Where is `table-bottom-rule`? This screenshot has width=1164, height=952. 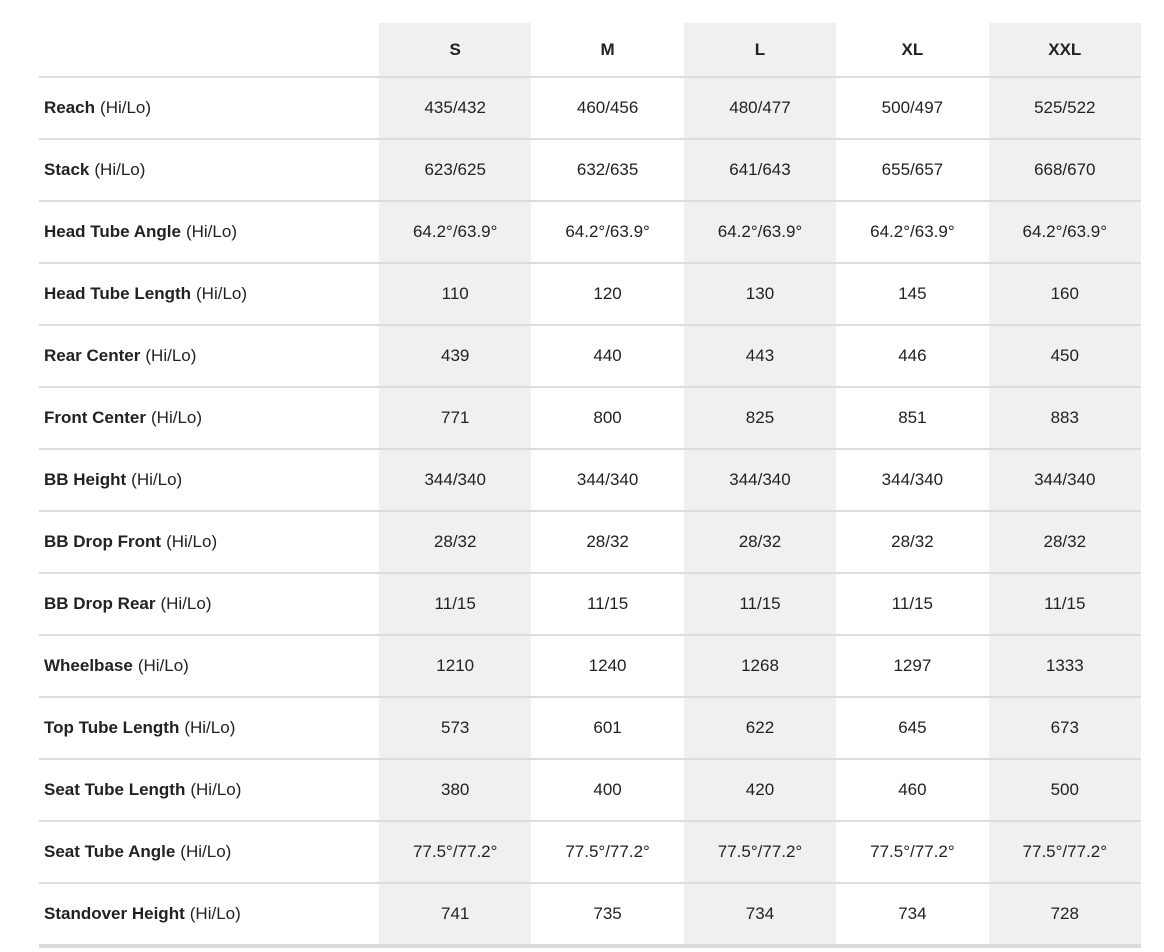 table-bottom-rule is located at coordinates (590, 947).